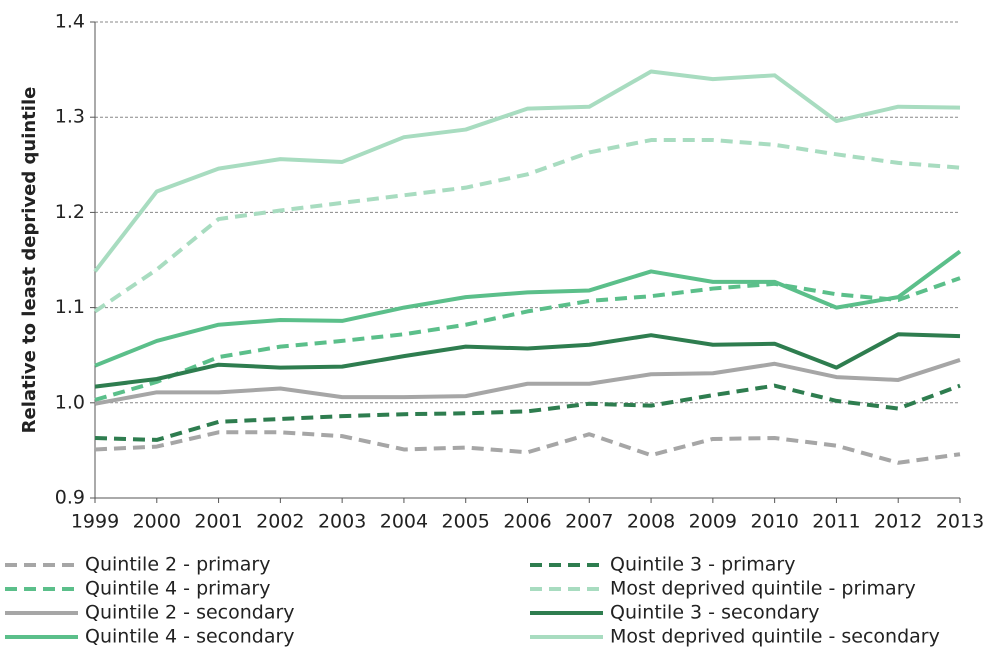 The image size is (988, 655). I want to click on legend-label: Quintile 3 - secondary, so click(715, 613).